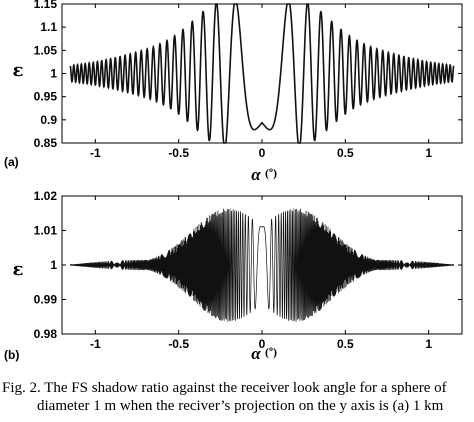  I want to click on y-tick-label: 1.01, so click(46, 231).